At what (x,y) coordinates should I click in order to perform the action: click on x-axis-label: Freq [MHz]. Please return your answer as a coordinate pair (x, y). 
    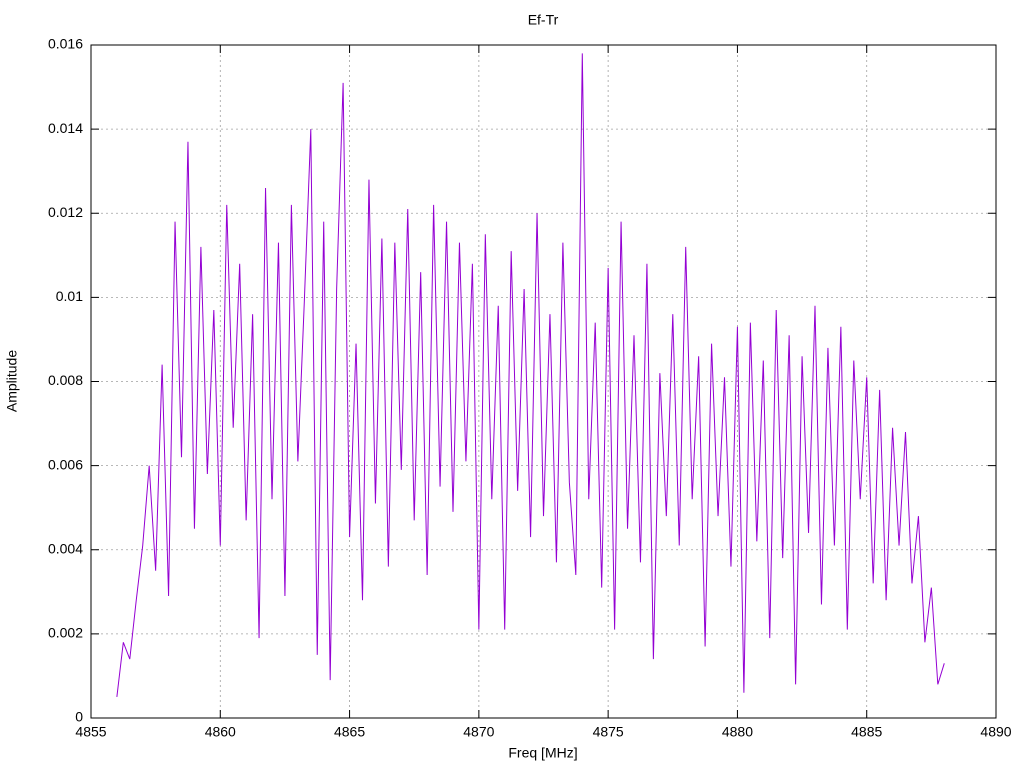
    Looking at the image, I should click on (542, 753).